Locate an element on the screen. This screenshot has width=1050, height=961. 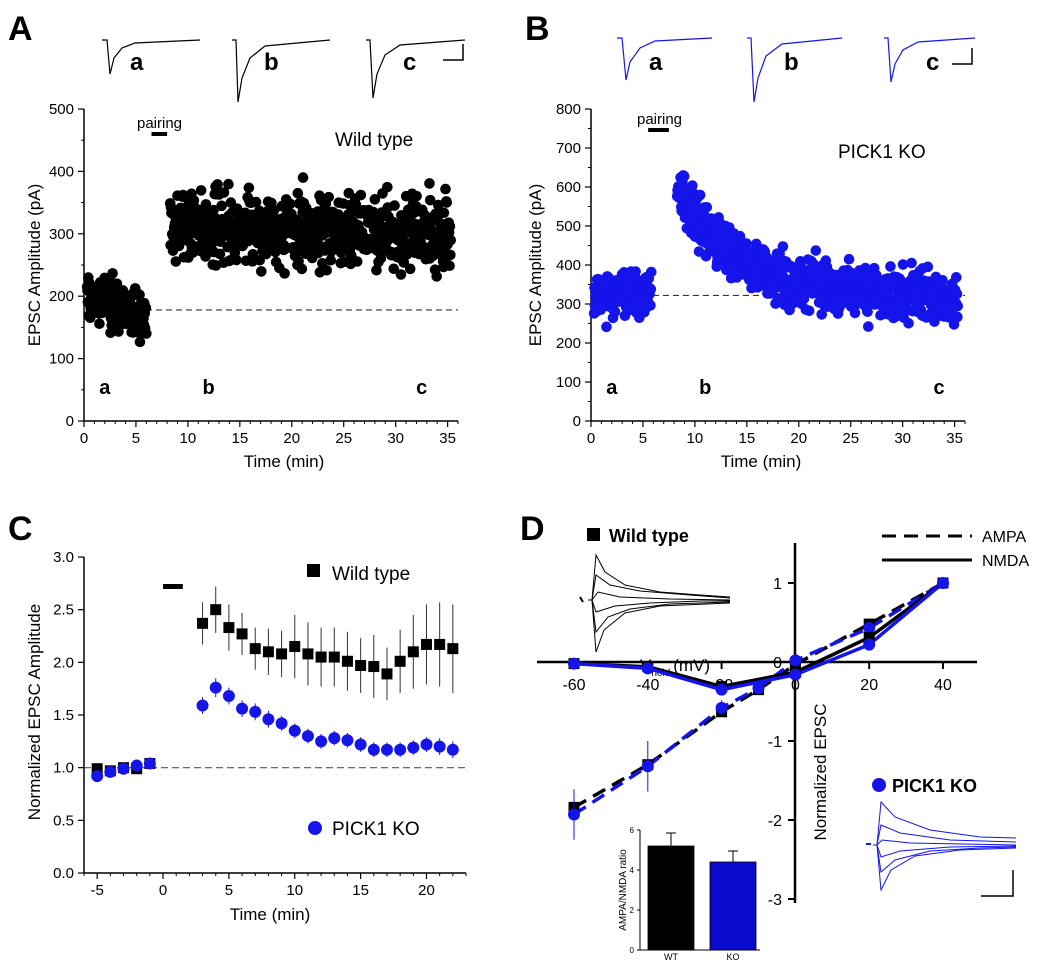
panel-d-label: D is located at coordinates (532, 529).